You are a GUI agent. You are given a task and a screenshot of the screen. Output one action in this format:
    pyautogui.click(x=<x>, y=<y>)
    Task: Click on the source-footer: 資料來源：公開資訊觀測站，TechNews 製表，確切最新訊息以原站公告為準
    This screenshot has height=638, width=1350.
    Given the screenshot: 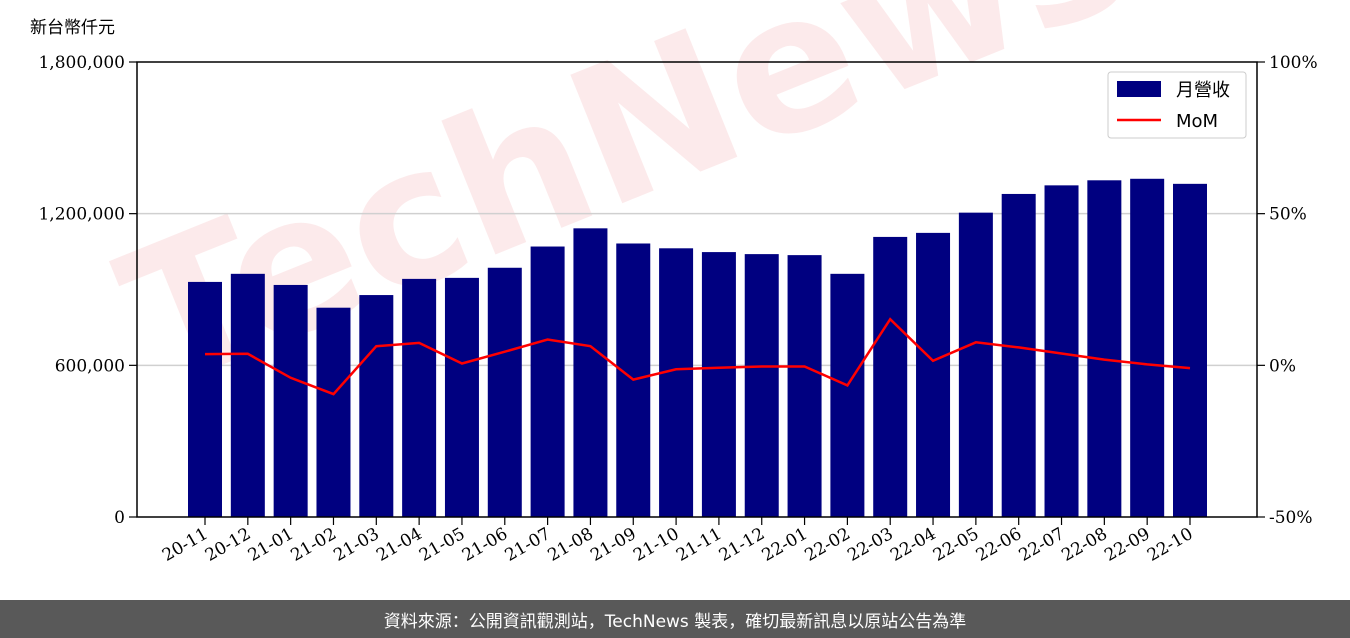 What is the action you would take?
    pyautogui.click(x=675, y=619)
    